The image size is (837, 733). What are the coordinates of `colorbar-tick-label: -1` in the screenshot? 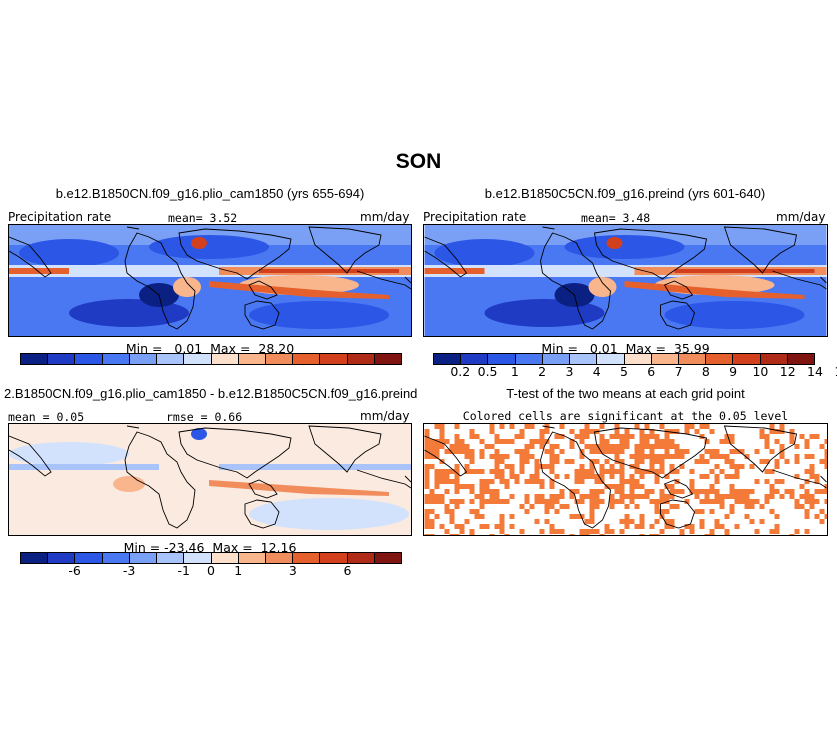 It's located at (183, 570).